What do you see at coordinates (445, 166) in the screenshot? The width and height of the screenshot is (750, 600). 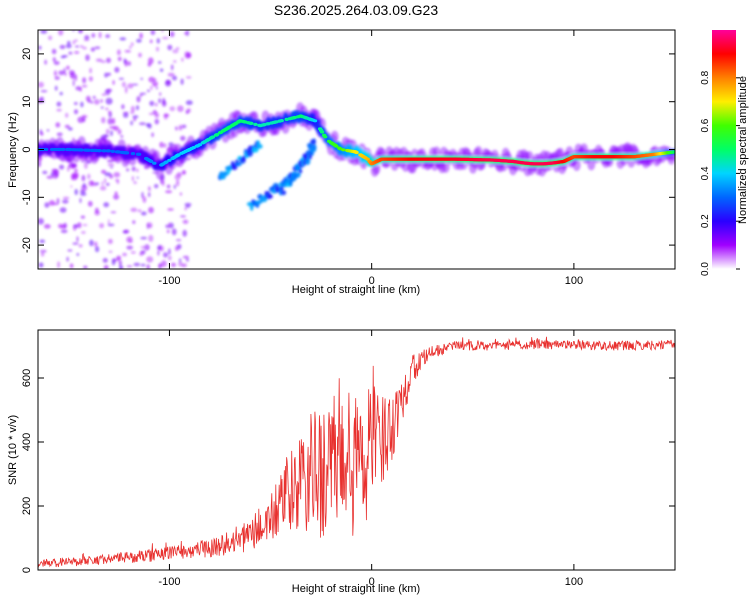 I see `ridge-halo` at bounding box center [445, 166].